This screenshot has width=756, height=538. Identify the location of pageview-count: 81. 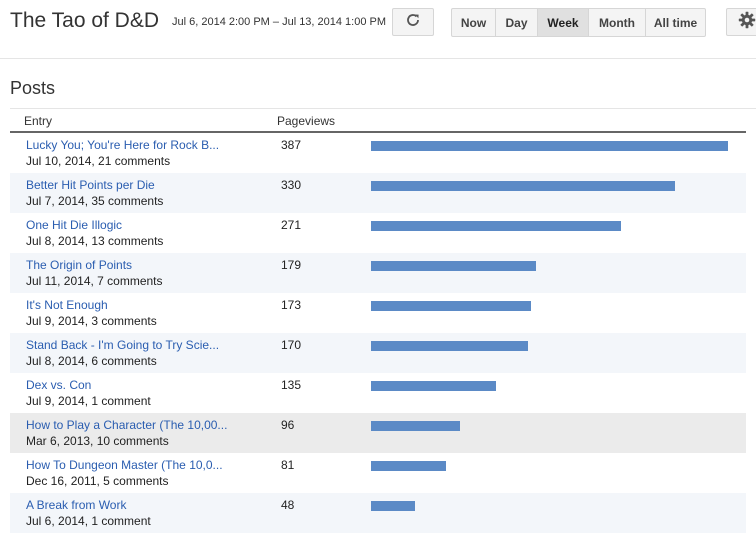
(288, 465).